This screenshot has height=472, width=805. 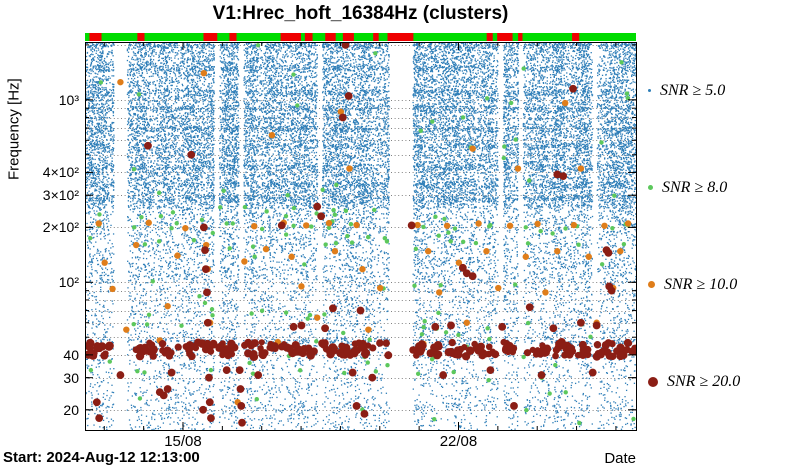 What do you see at coordinates (704, 381) in the screenshot?
I see `legend-label: SNR ≥ 20.0` at bounding box center [704, 381].